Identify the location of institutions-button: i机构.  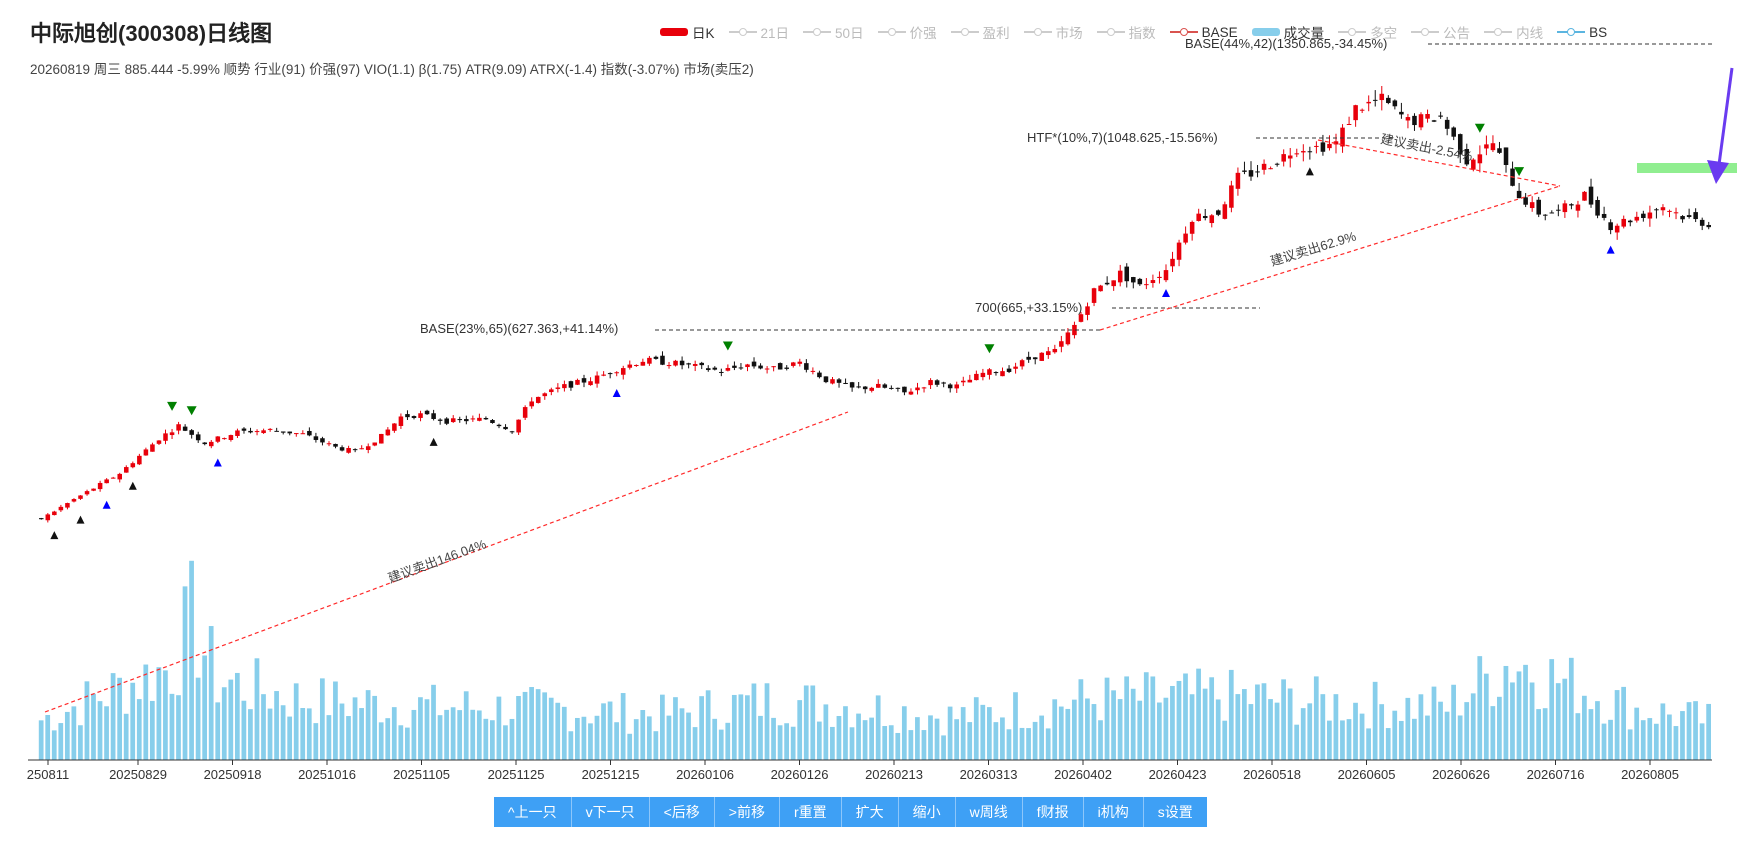
(1113, 812).